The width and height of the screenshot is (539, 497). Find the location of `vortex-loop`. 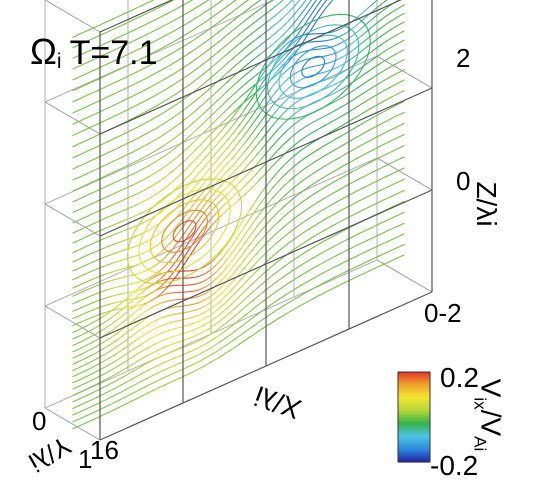

vortex-loop is located at coordinates (184, 231).